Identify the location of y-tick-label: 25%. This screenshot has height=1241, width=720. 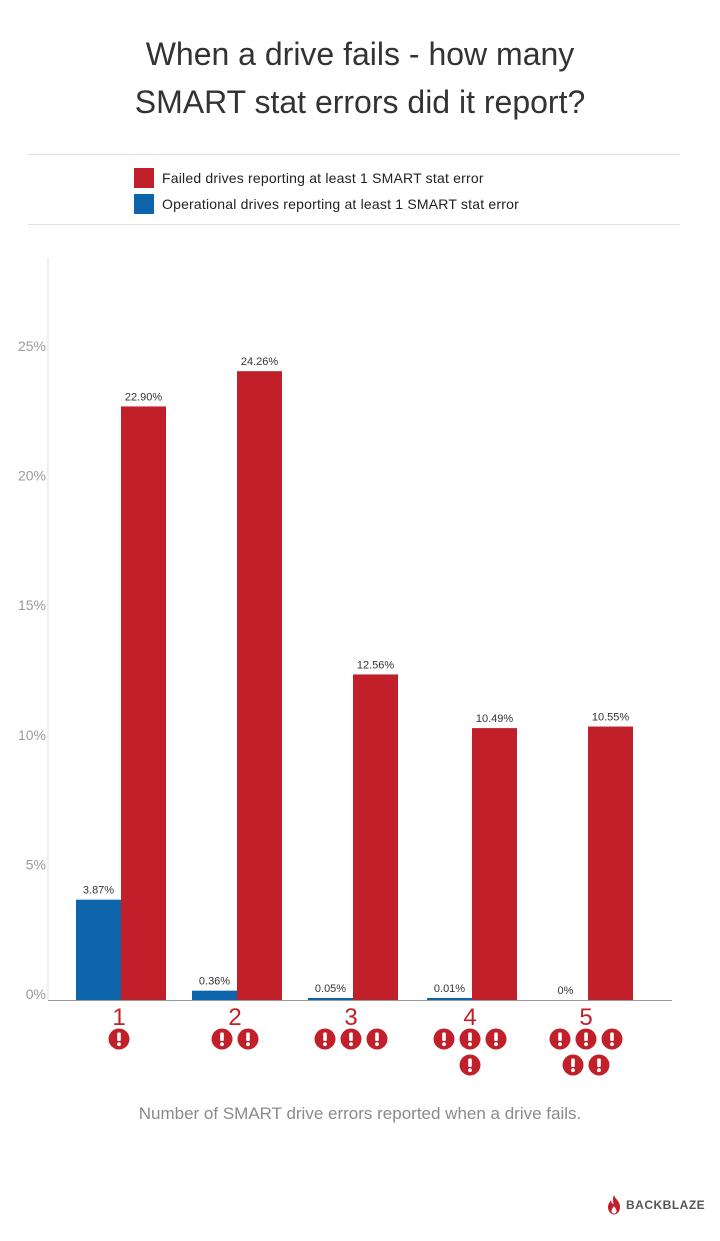
(32, 346).